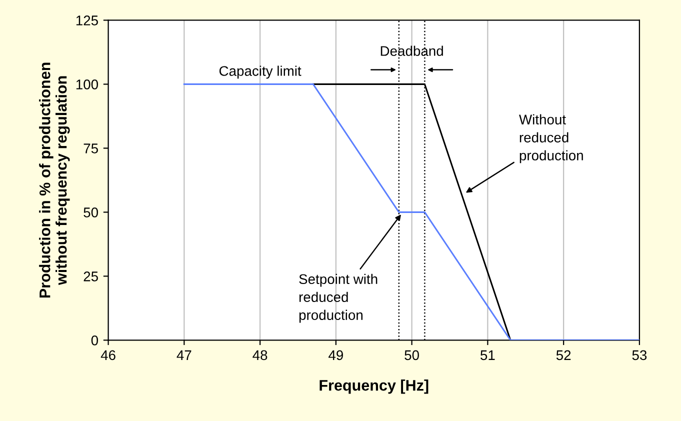 The width and height of the screenshot is (681, 421). Describe the element at coordinates (54, 180) in the screenshot. I see `y-axis-title: Production in % of productionen without frequency regulation` at that location.